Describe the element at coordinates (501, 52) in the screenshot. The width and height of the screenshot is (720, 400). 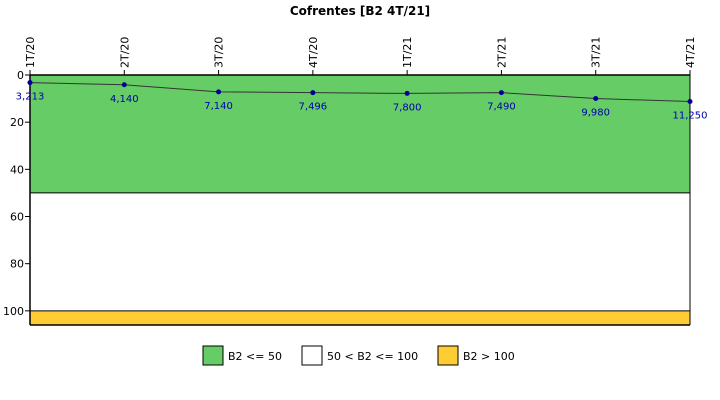
I see `x-tick-label: 2T/21` at that location.